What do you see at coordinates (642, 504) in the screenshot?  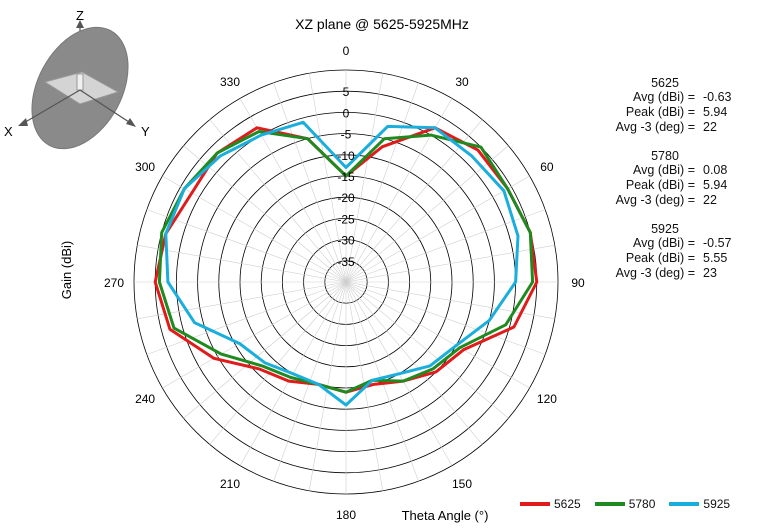 I see `legend-label: 5780` at bounding box center [642, 504].